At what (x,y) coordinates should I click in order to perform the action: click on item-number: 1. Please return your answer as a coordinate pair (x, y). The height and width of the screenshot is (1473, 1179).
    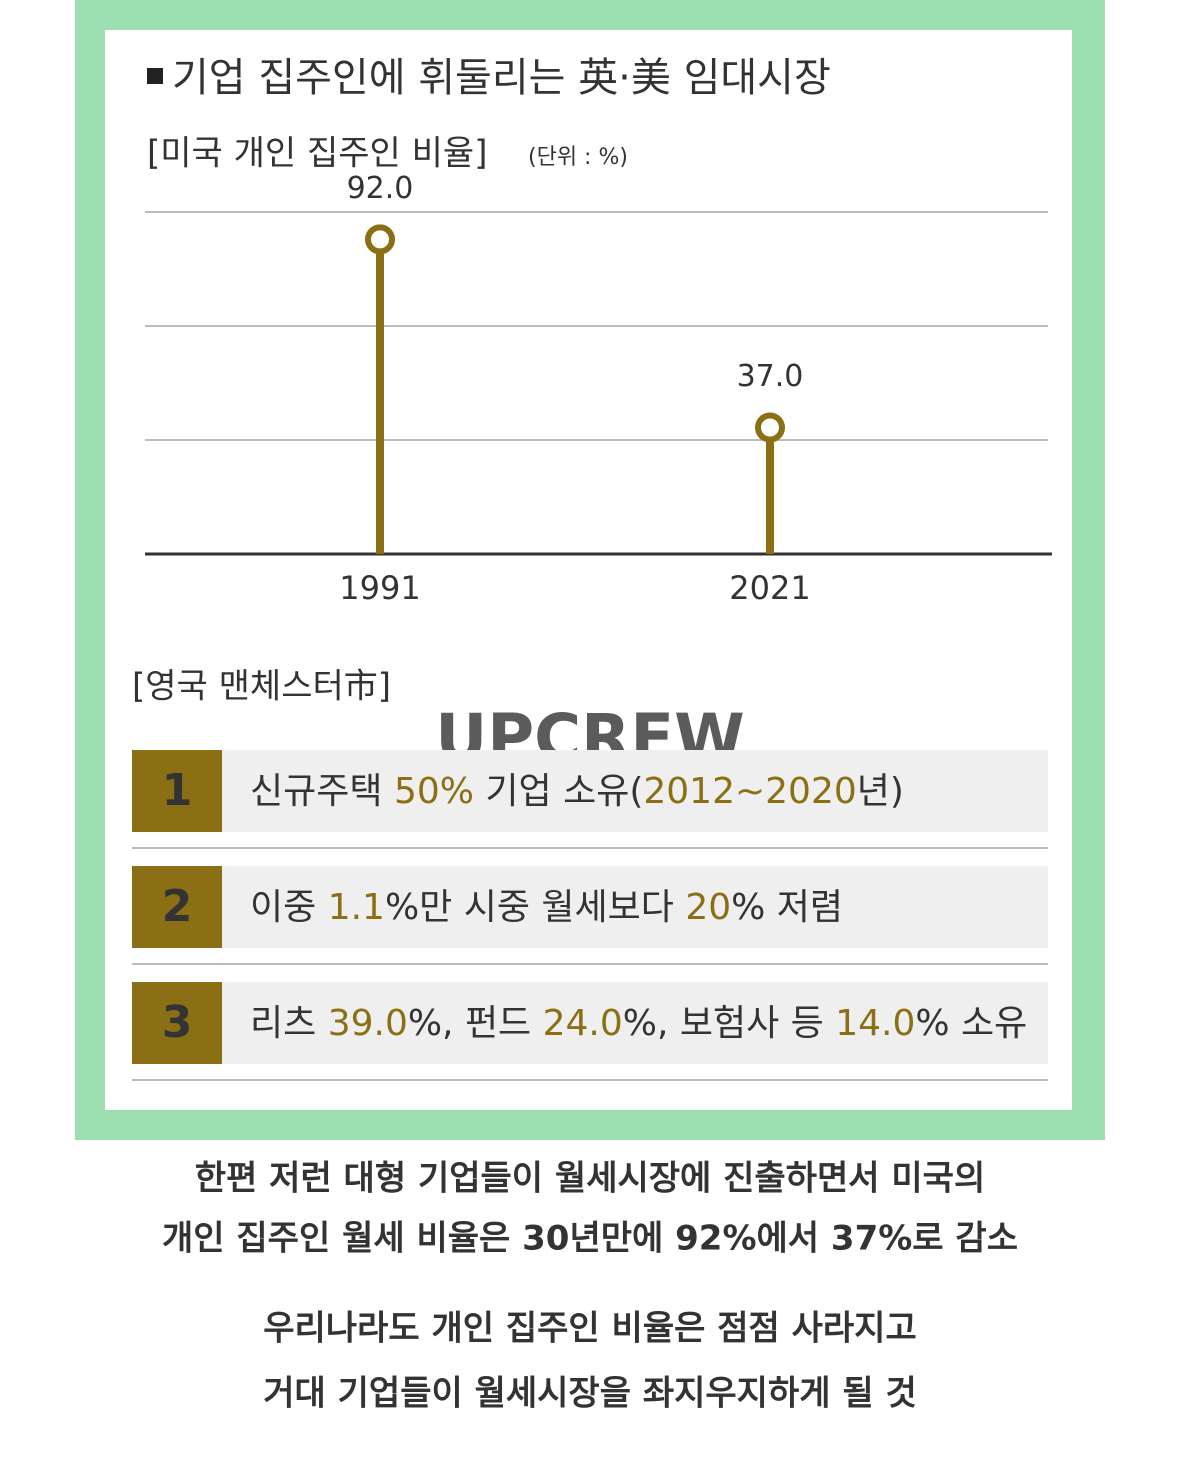
    Looking at the image, I should click on (177, 790).